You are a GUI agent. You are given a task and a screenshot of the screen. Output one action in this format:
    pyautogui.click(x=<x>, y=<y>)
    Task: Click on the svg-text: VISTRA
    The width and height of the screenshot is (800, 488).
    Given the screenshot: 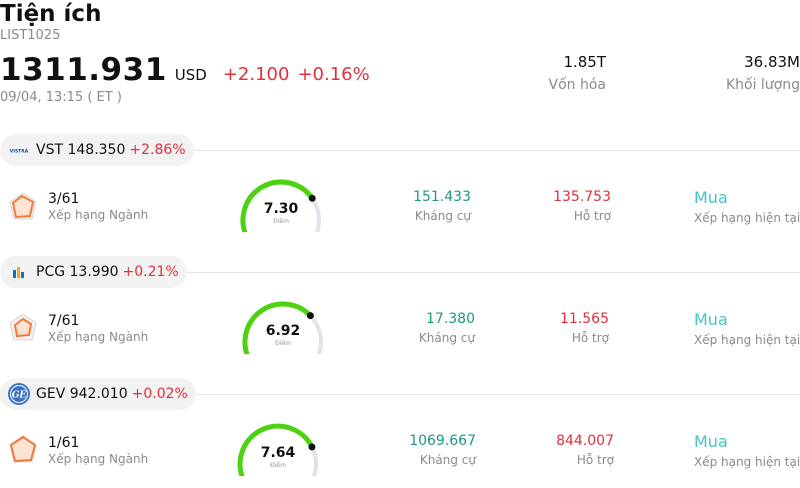 What is the action you would take?
    pyautogui.click(x=19, y=152)
    